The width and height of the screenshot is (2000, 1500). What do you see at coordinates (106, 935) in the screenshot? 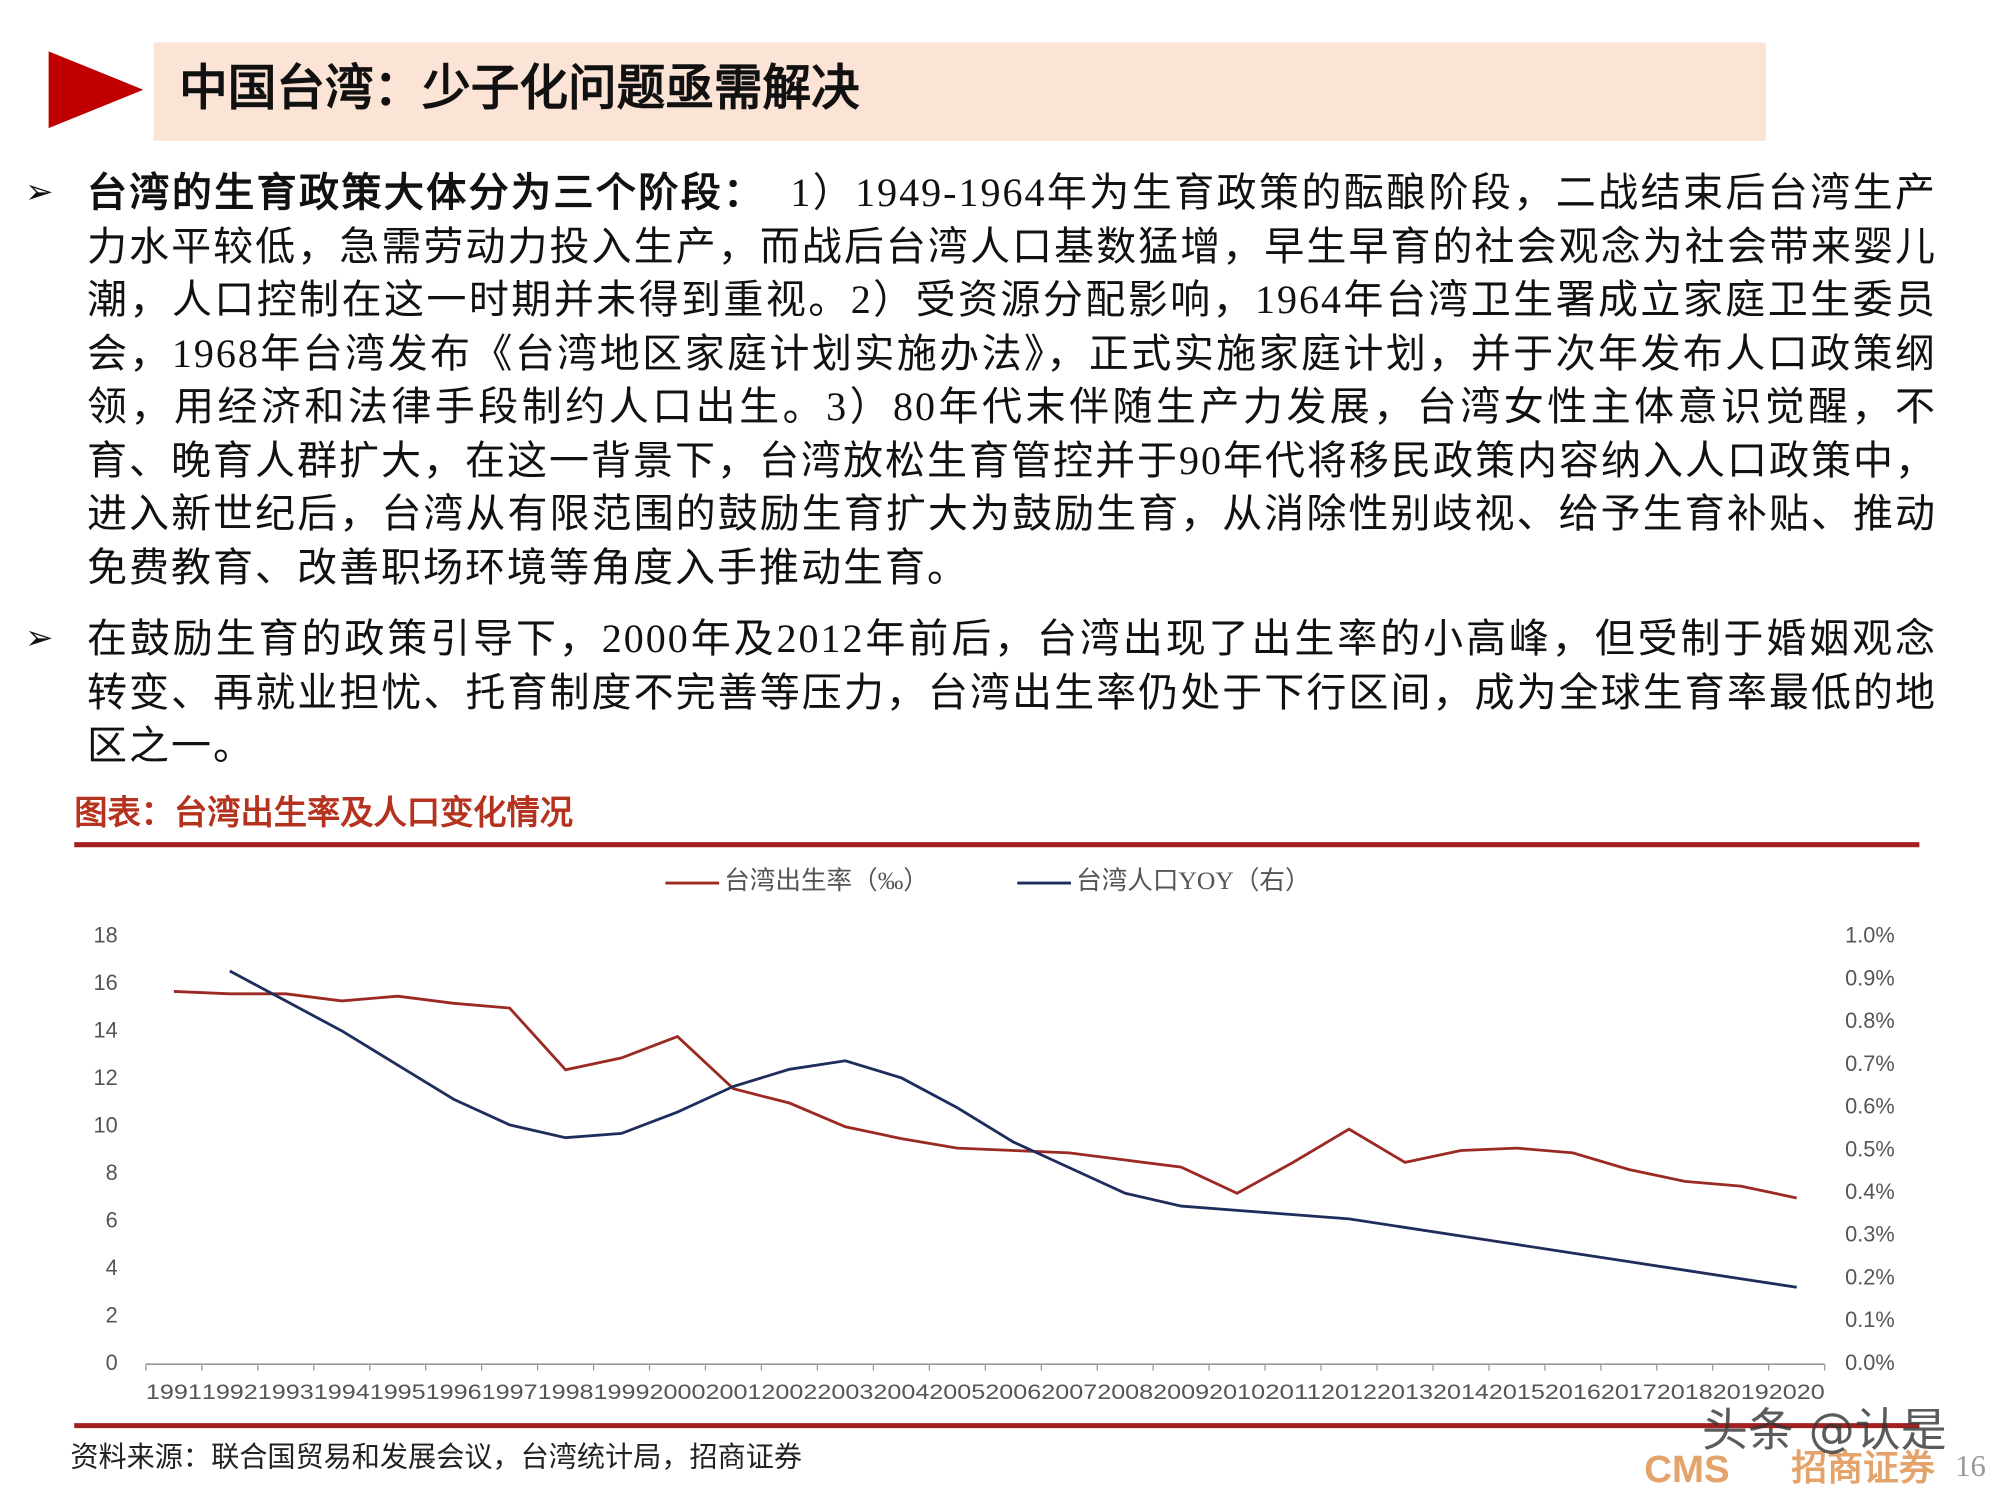
I see `y-tick-label: 18` at bounding box center [106, 935].